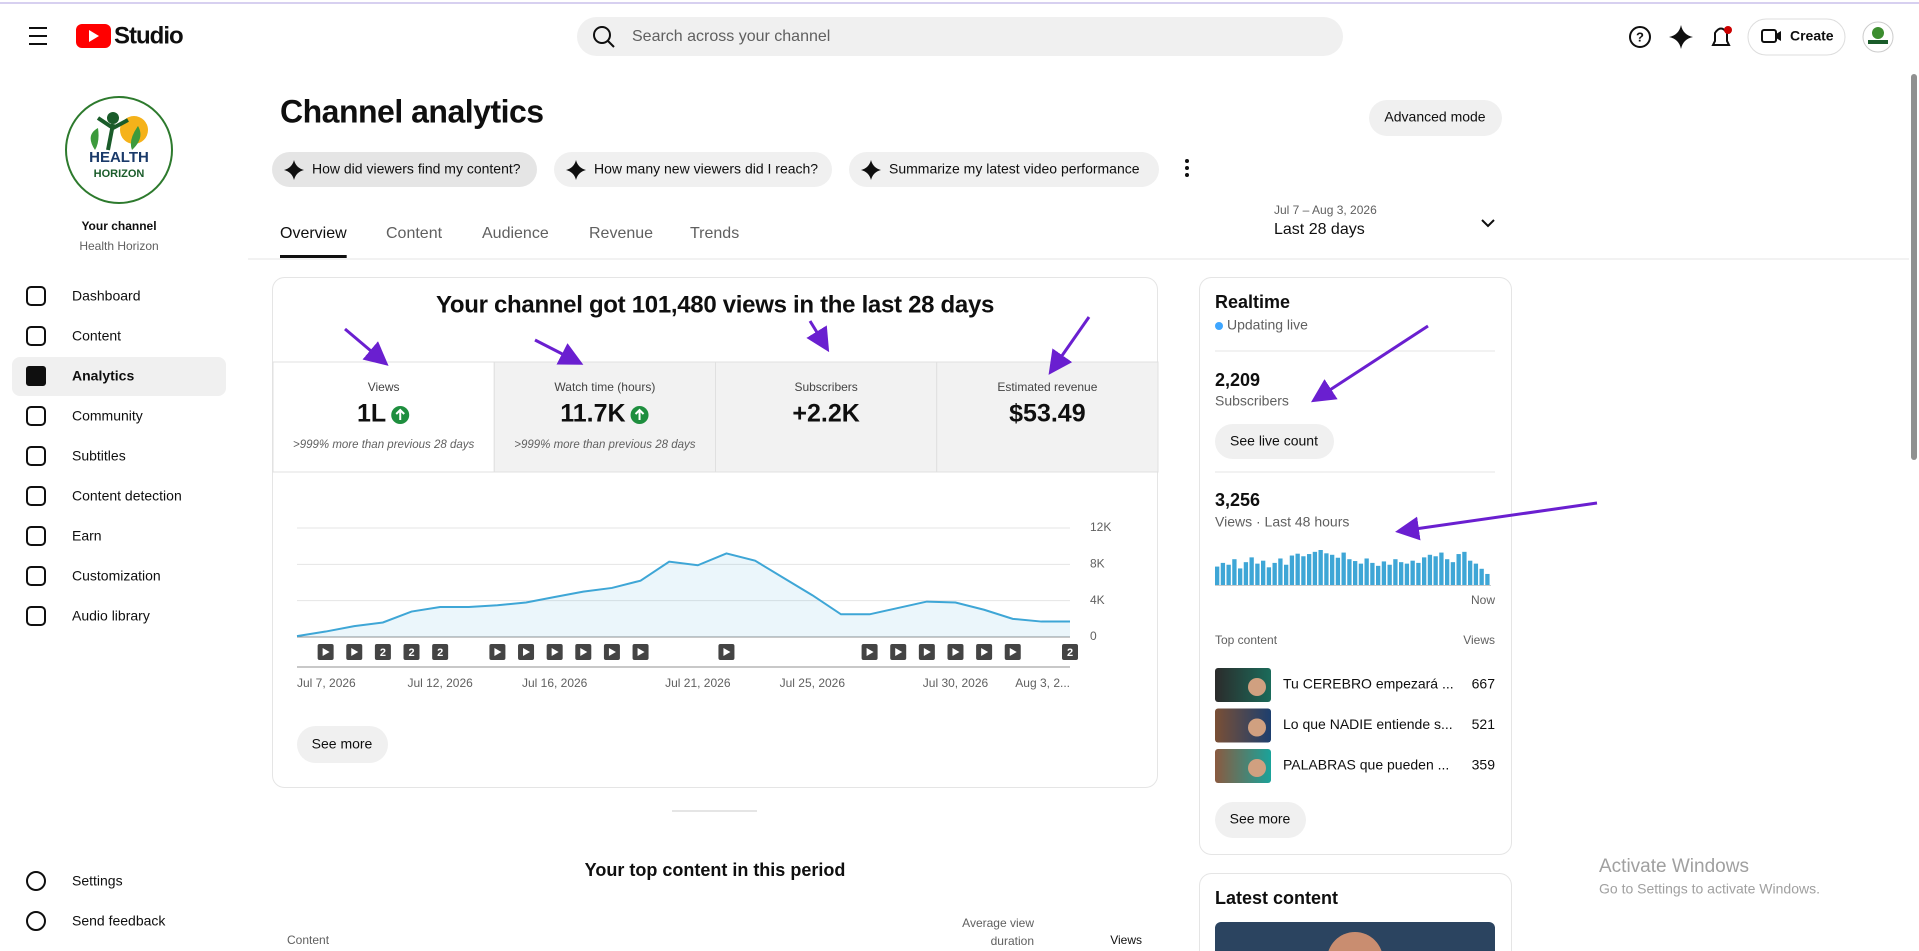 The width and height of the screenshot is (1919, 951). Describe the element at coordinates (74, 881) in the screenshot. I see `nav-item: Settings` at that location.